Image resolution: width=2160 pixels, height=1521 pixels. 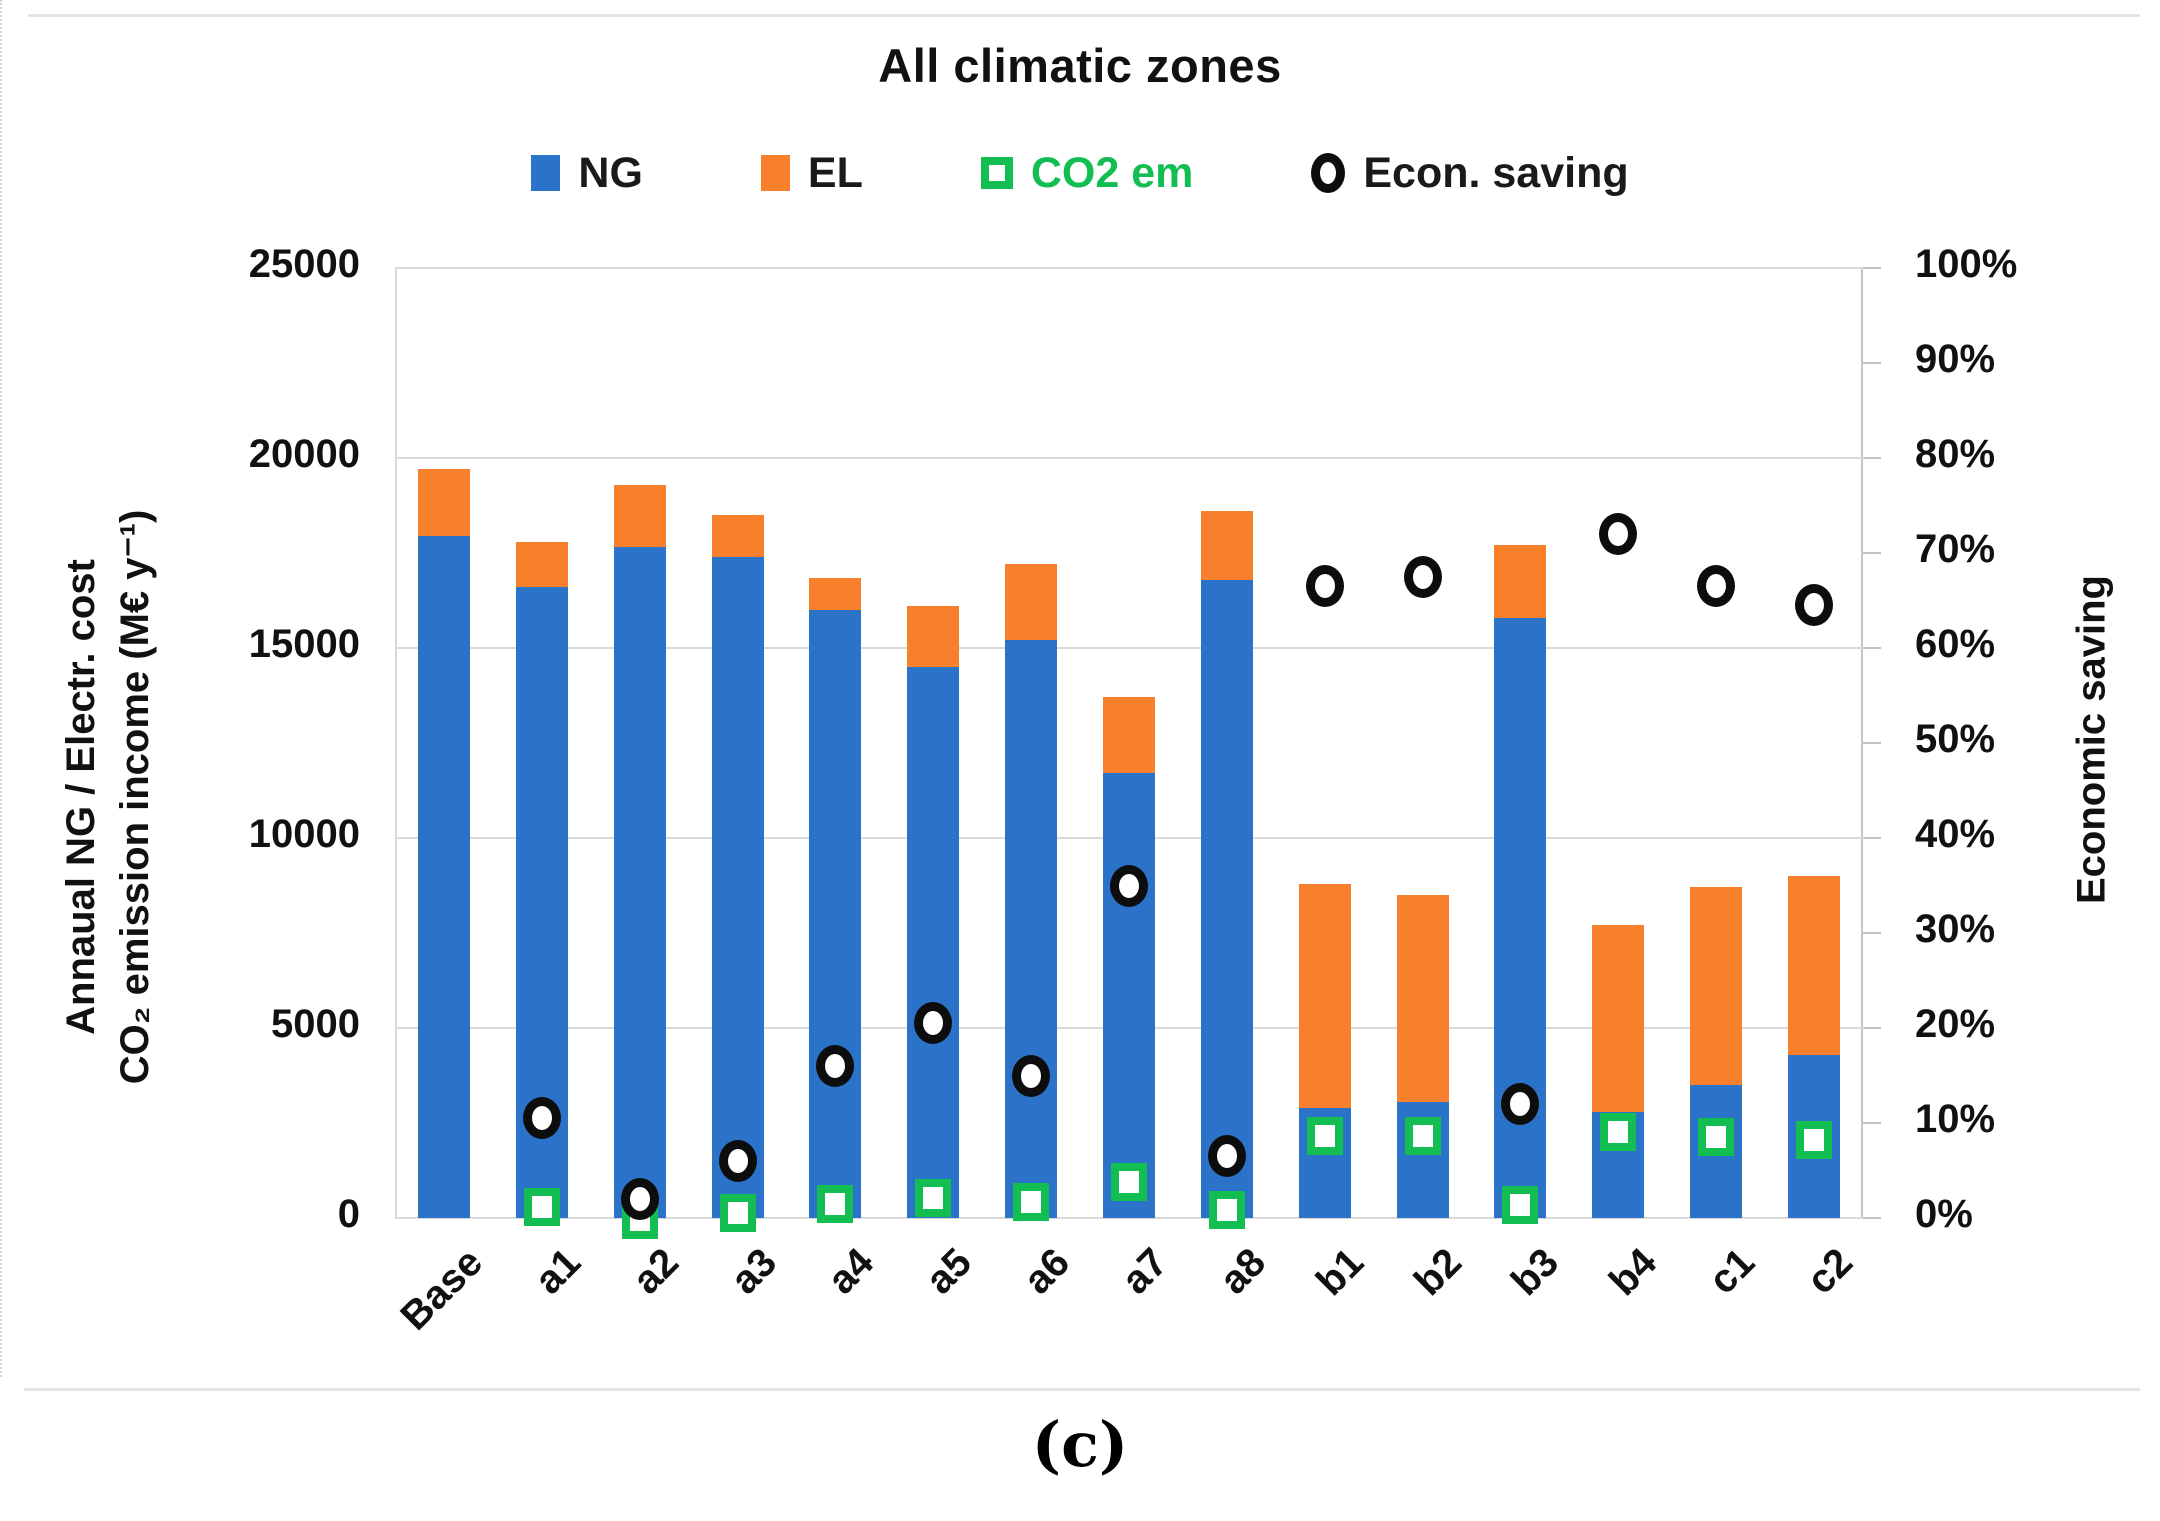 I want to click on x-tick-label: a5, so click(x=949, y=1271).